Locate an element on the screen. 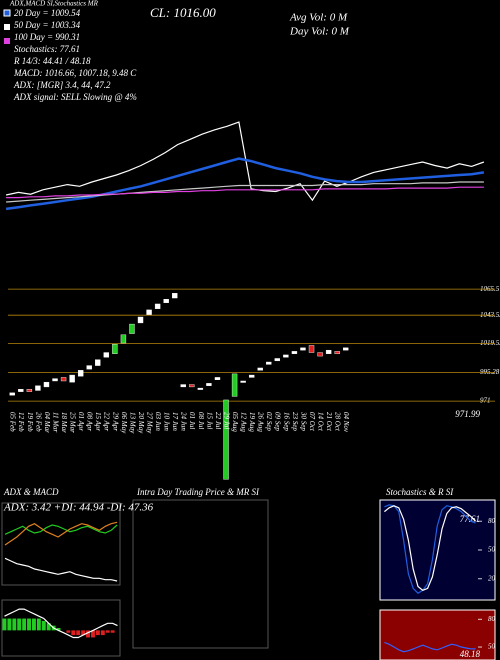 This screenshot has width=500, height=660. annotation: ADX: 3.42 +DI: 44.94 -DI: 47.36 is located at coordinates (78, 508).